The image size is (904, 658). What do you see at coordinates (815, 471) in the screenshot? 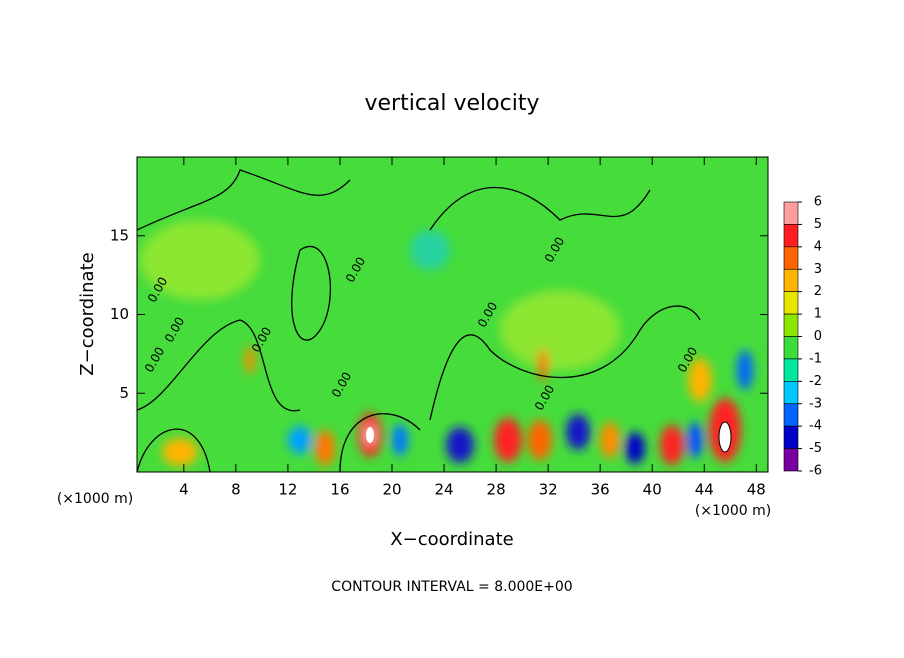
I see `colorbar-label: -6` at bounding box center [815, 471].